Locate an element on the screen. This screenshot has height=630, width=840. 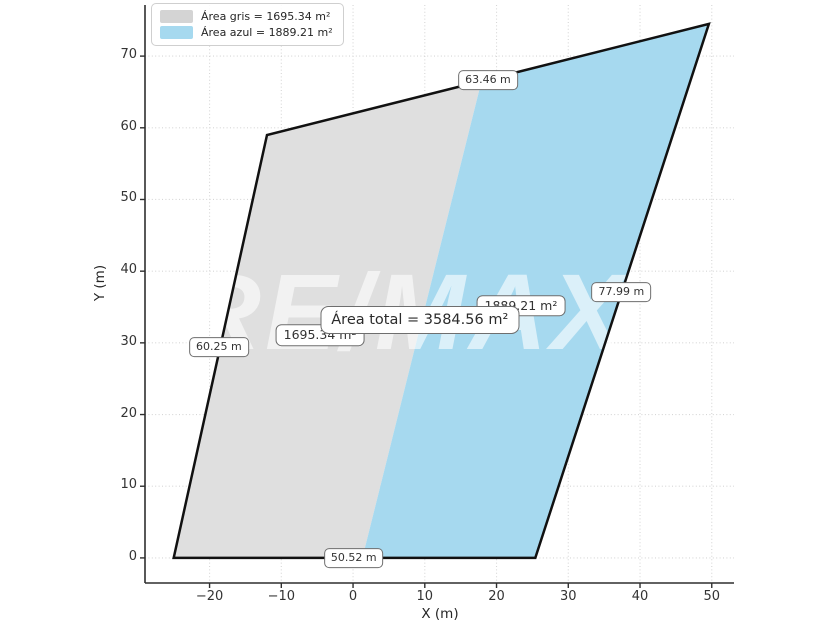
gray-area-swatch is located at coordinates (176, 16).